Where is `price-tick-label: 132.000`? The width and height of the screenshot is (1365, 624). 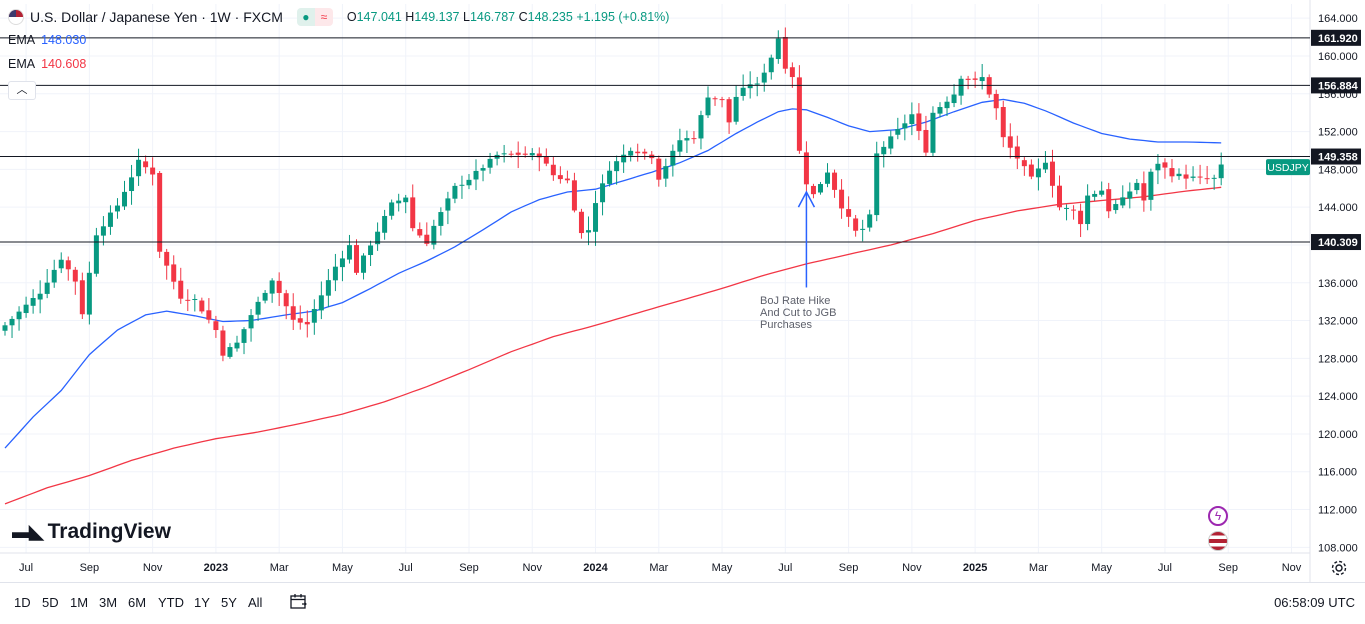 price-tick-label: 132.000 is located at coordinates (1338, 322).